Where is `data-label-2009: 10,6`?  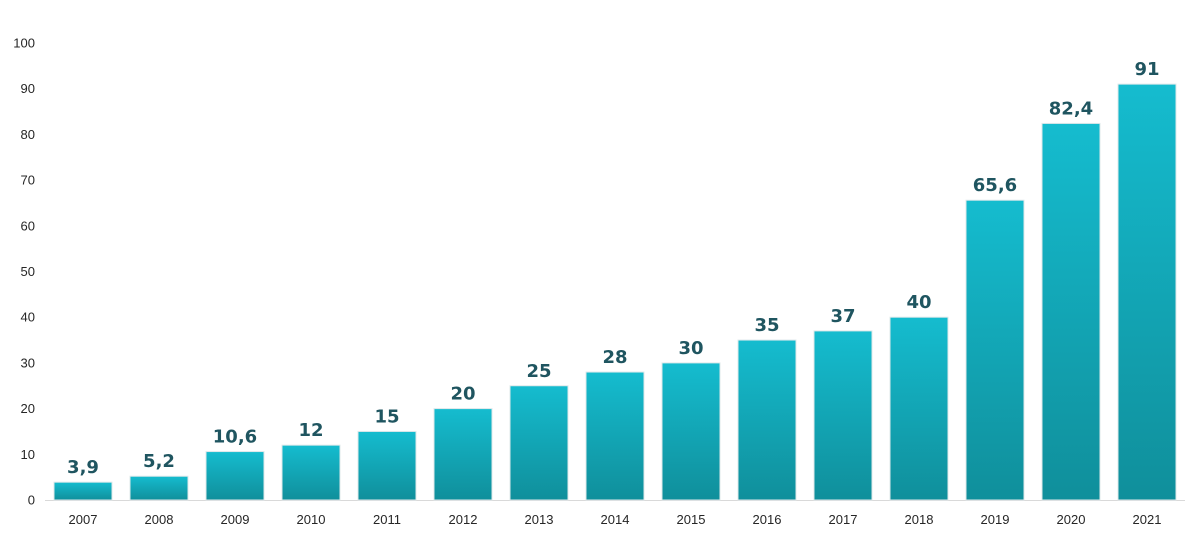
data-label-2009: 10,6 is located at coordinates (235, 437).